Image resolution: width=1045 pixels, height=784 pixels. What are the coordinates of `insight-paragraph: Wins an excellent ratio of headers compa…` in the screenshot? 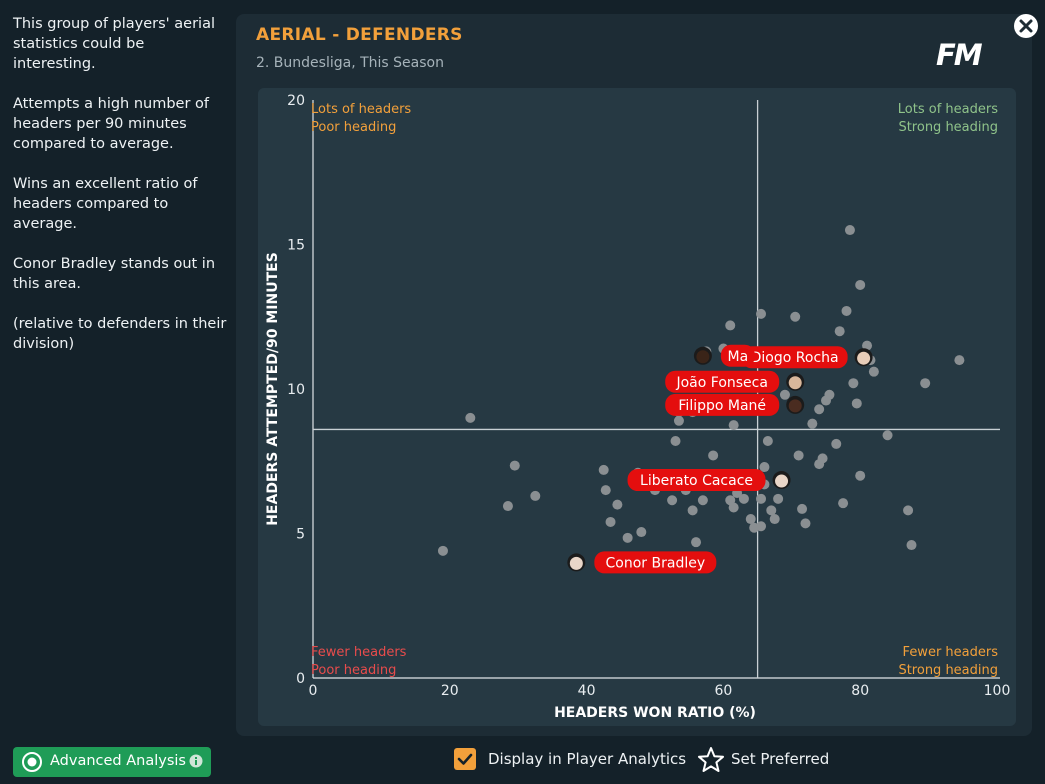 It's located at (105, 204).